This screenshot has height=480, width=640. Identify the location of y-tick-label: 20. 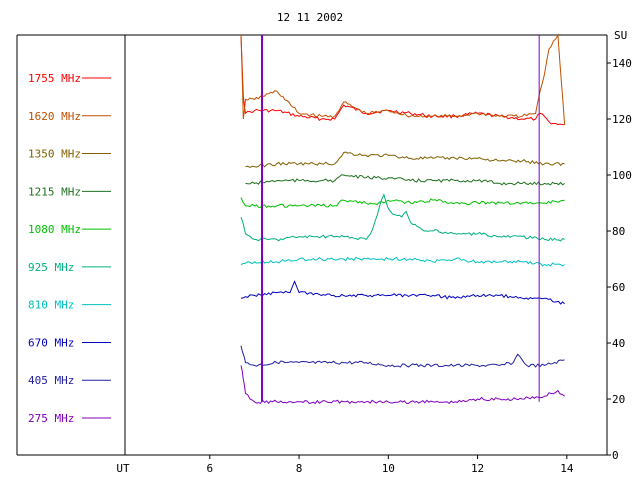
(618, 399).